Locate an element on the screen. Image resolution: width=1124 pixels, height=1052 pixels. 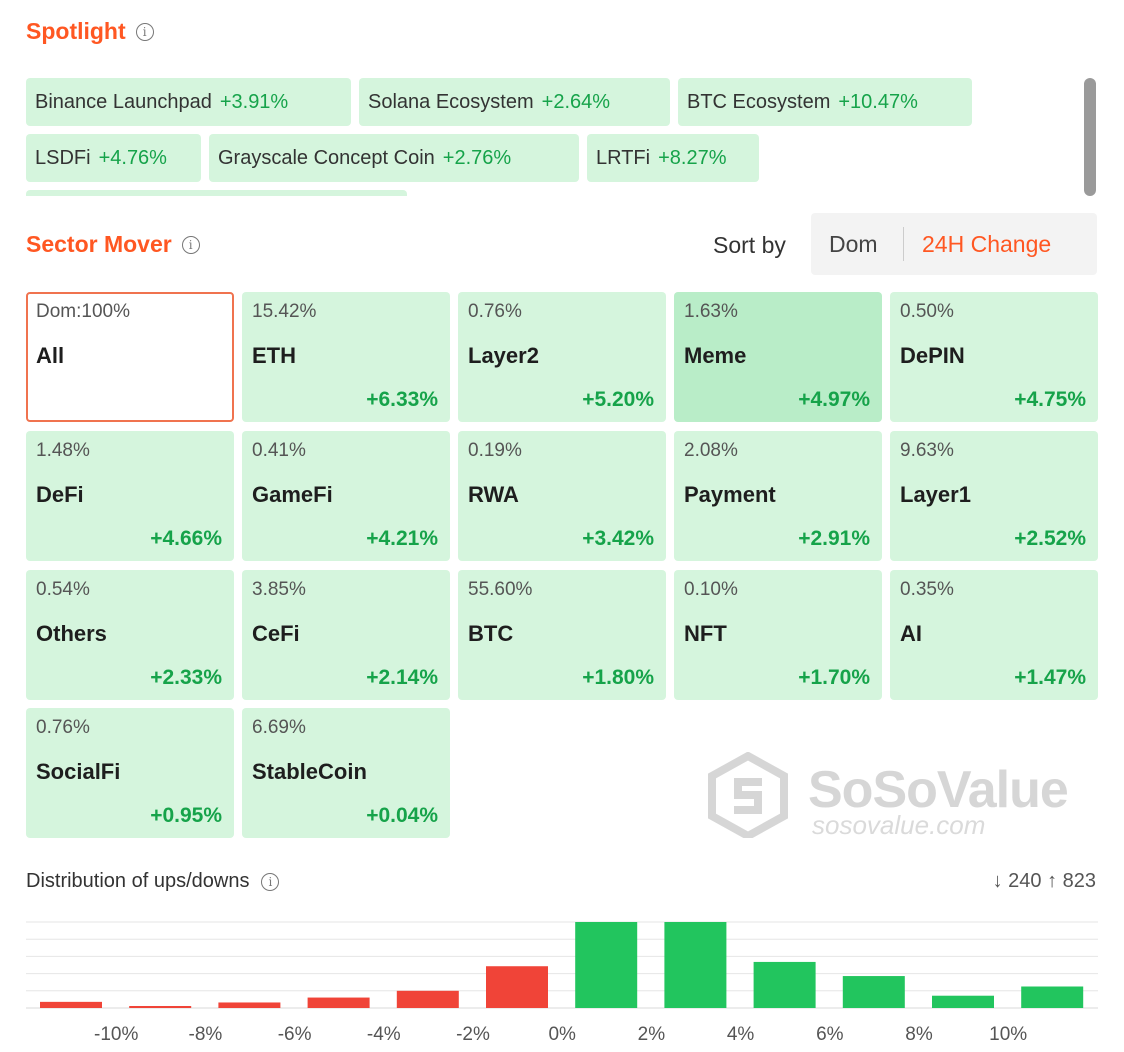
sector-mover-title: Sector Mover i is located at coordinates (113, 244).